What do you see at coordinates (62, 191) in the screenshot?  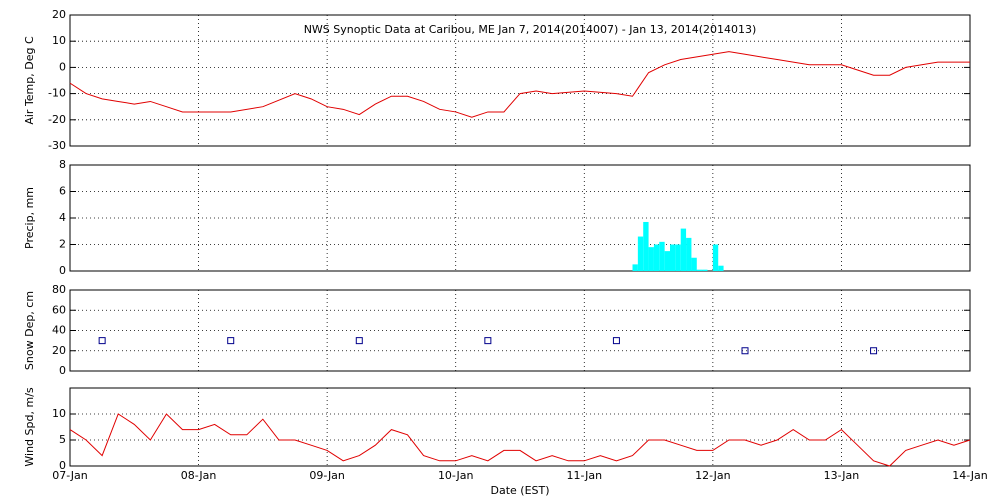 I see `y-tick-label: 6` at bounding box center [62, 191].